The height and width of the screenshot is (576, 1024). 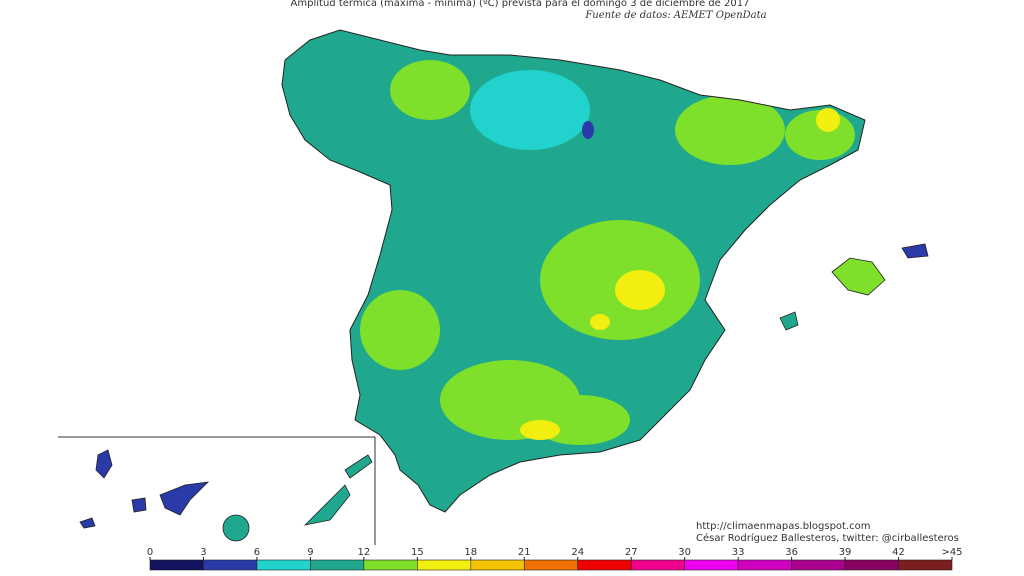 What do you see at coordinates (150, 552) in the screenshot?
I see `legend-tick-label: 0` at bounding box center [150, 552].